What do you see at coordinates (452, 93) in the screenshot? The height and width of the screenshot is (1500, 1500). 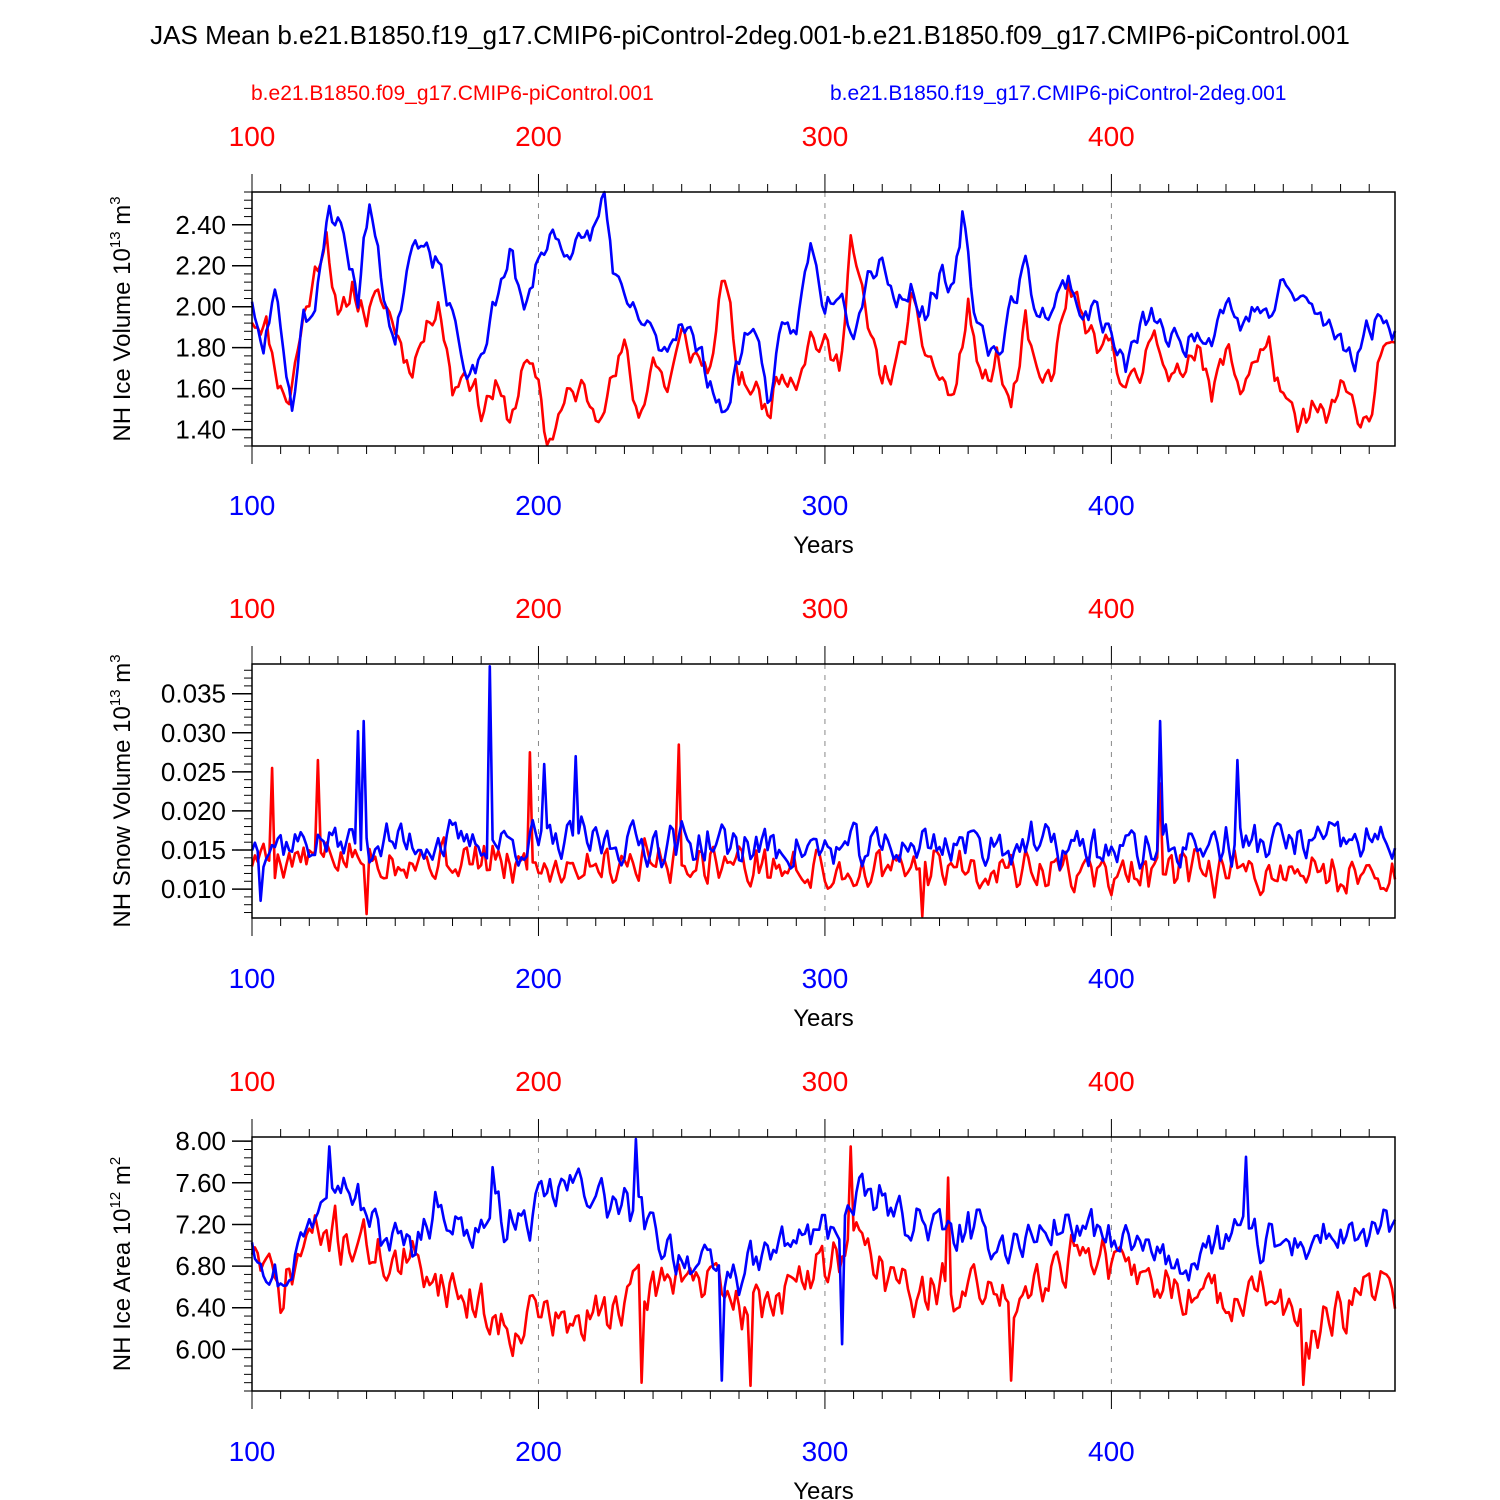 I see `legend-red-series: b.e21.B1850.f09_g17.CMIP6-piControl.001` at bounding box center [452, 93].